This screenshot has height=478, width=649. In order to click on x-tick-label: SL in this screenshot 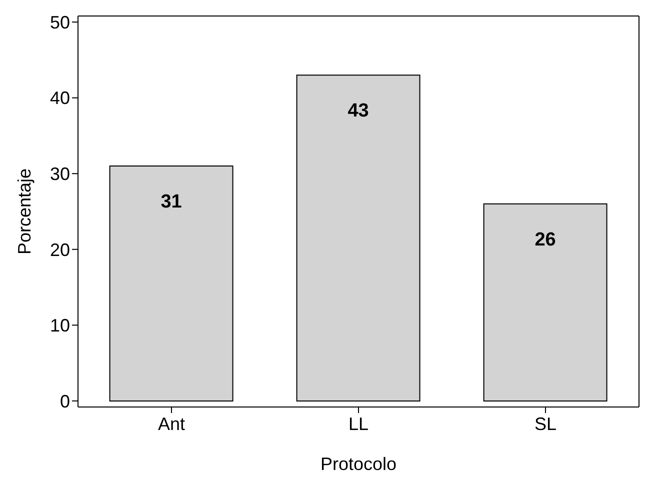, I will do `click(545, 424)`.